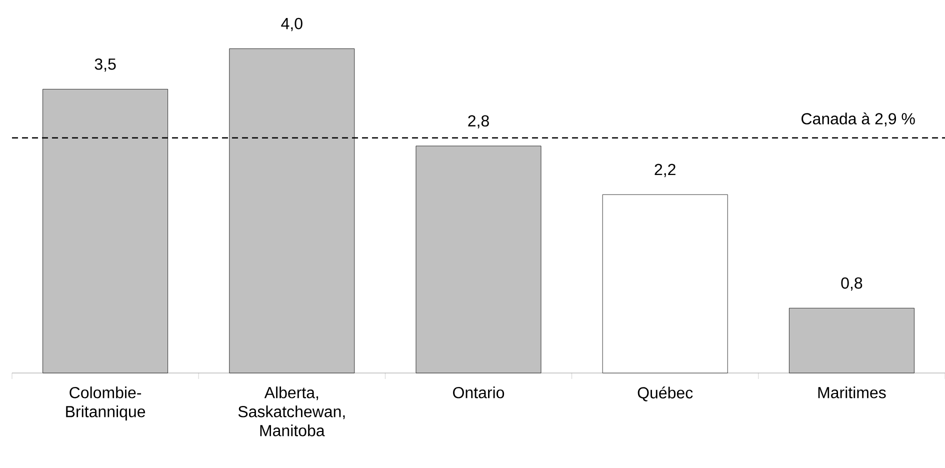 The width and height of the screenshot is (945, 468). Describe the element at coordinates (106, 403) in the screenshot. I see `x-tick-label: Colombie-Britannique` at that location.